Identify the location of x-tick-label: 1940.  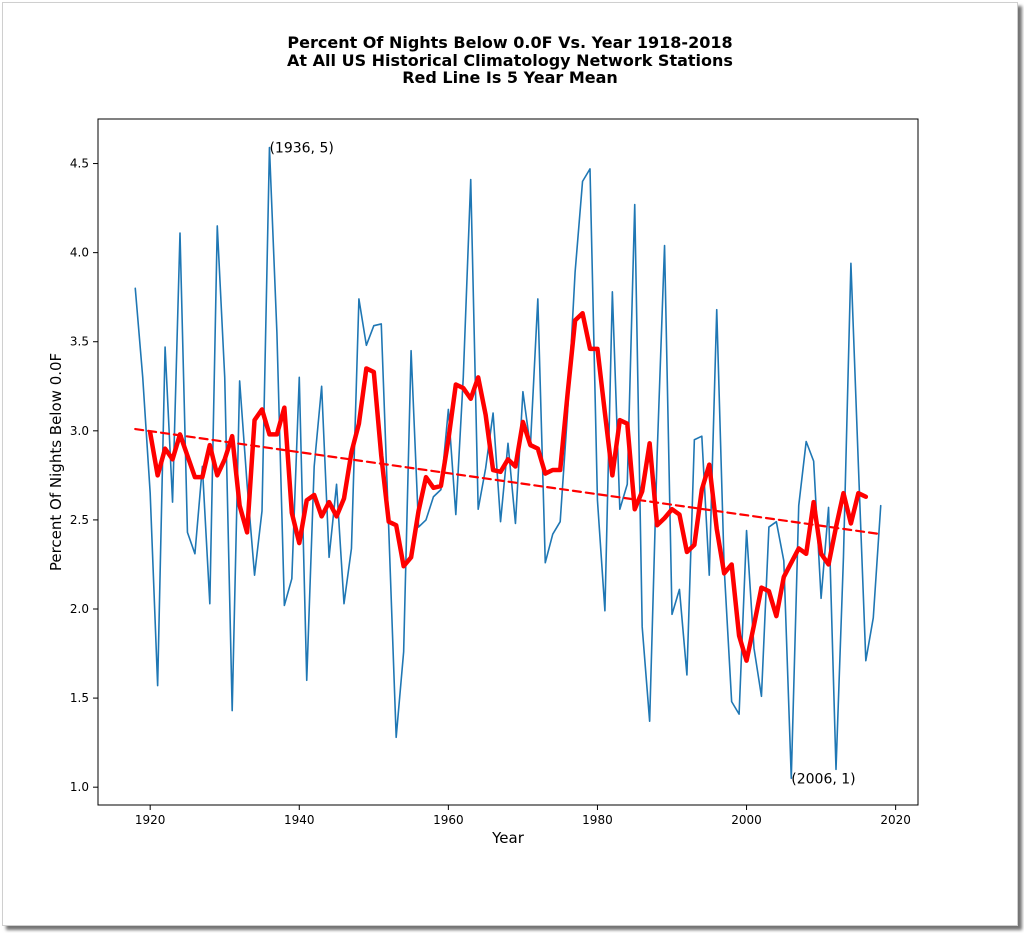
(299, 820).